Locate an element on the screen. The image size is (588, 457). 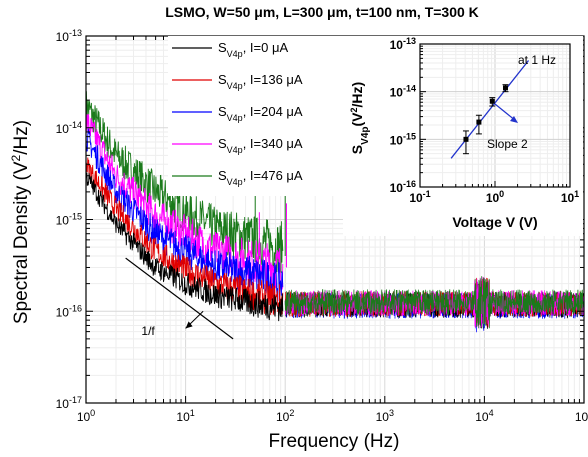
y-tick-label: 10-17 is located at coordinates (69, 403).